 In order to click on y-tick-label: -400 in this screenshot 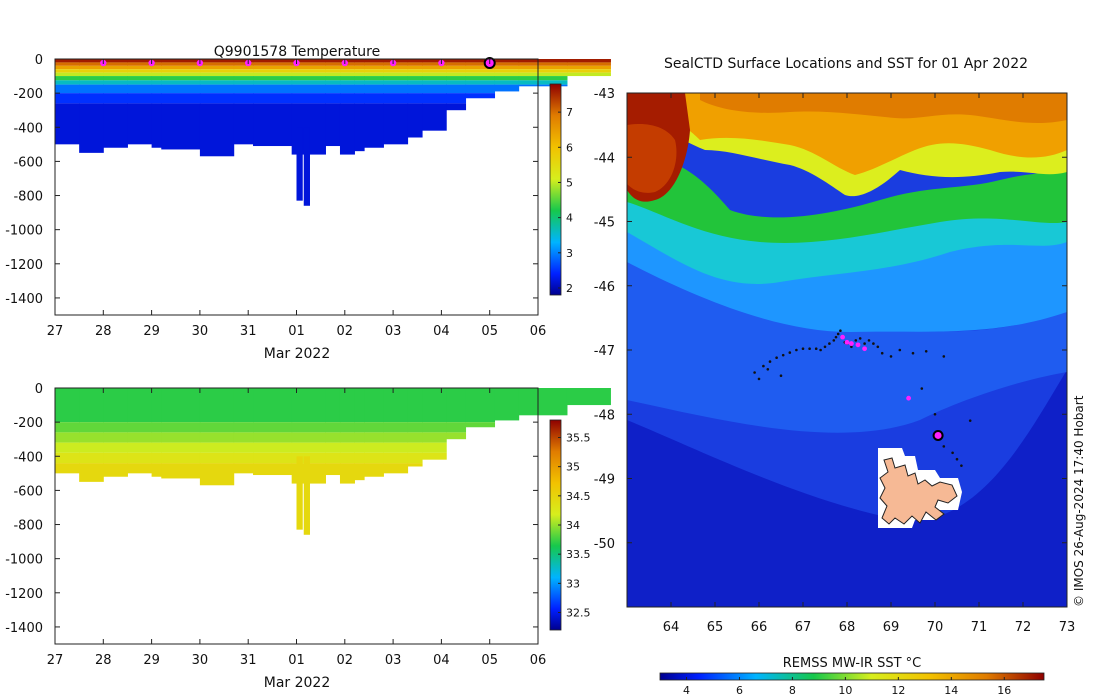, I will do `click(28, 457)`.